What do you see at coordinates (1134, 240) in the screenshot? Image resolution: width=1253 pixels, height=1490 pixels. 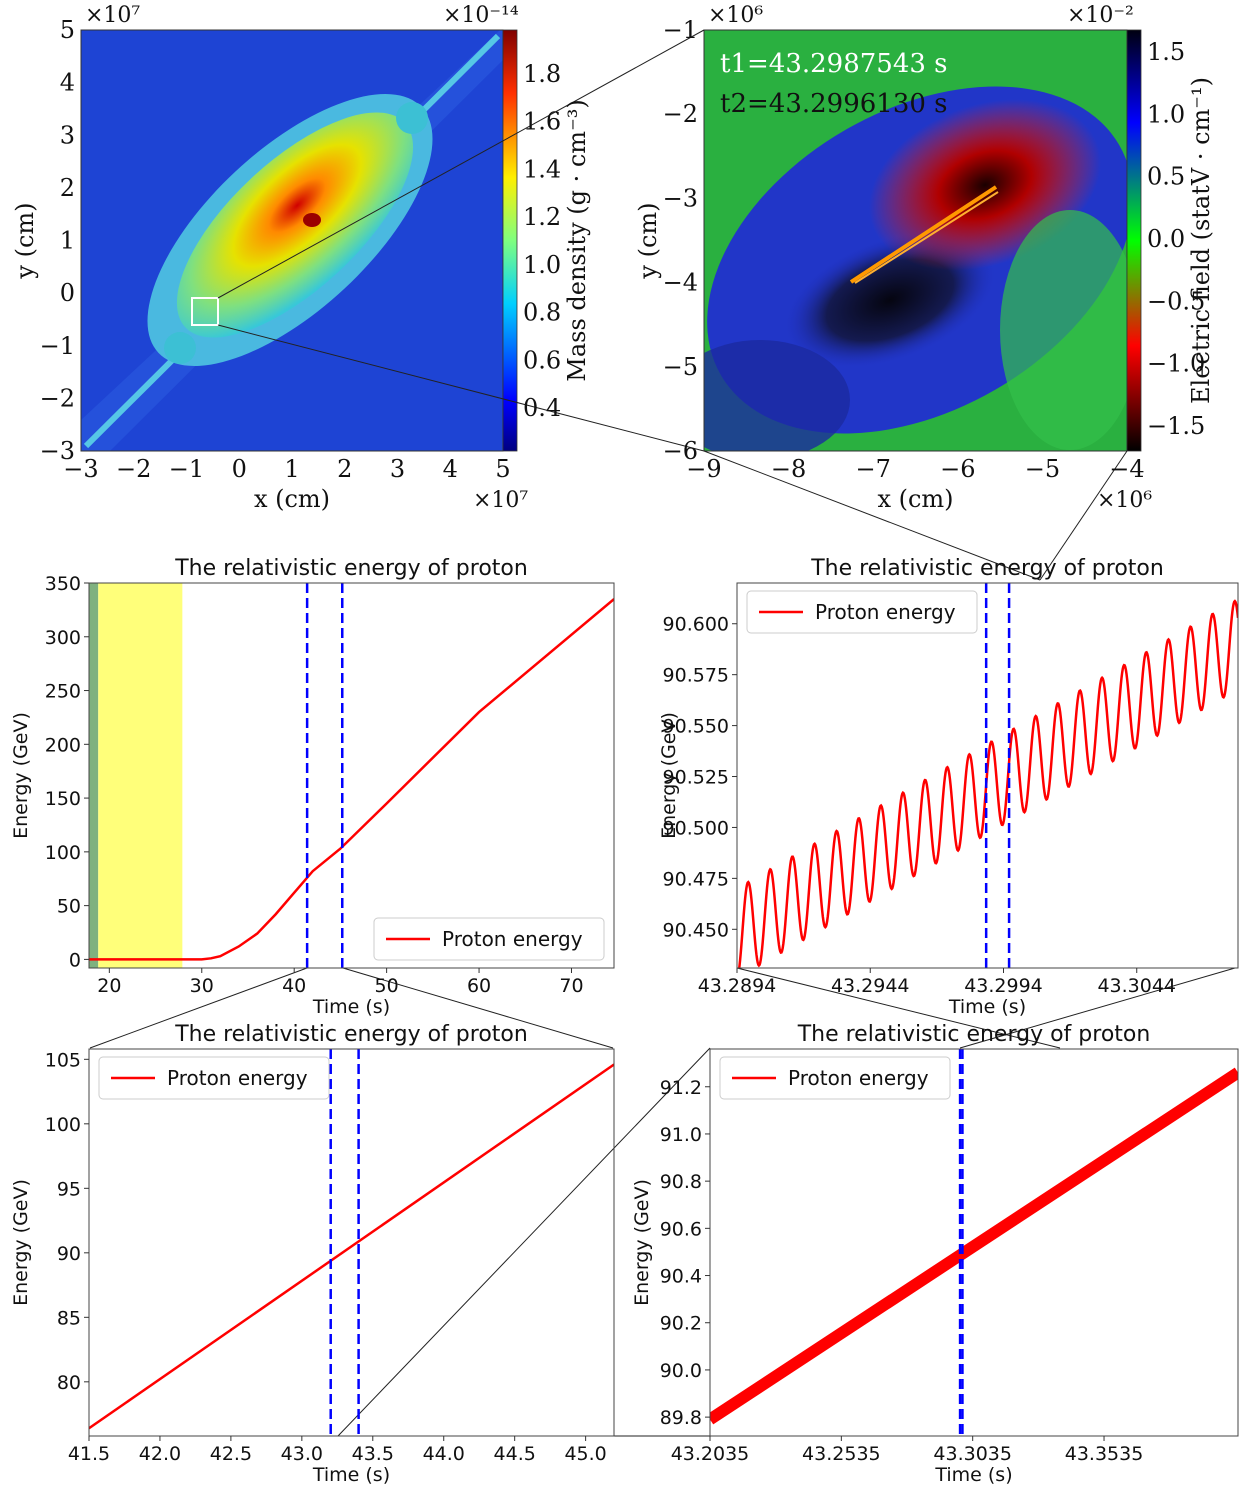 I see `efield-colorbar` at bounding box center [1134, 240].